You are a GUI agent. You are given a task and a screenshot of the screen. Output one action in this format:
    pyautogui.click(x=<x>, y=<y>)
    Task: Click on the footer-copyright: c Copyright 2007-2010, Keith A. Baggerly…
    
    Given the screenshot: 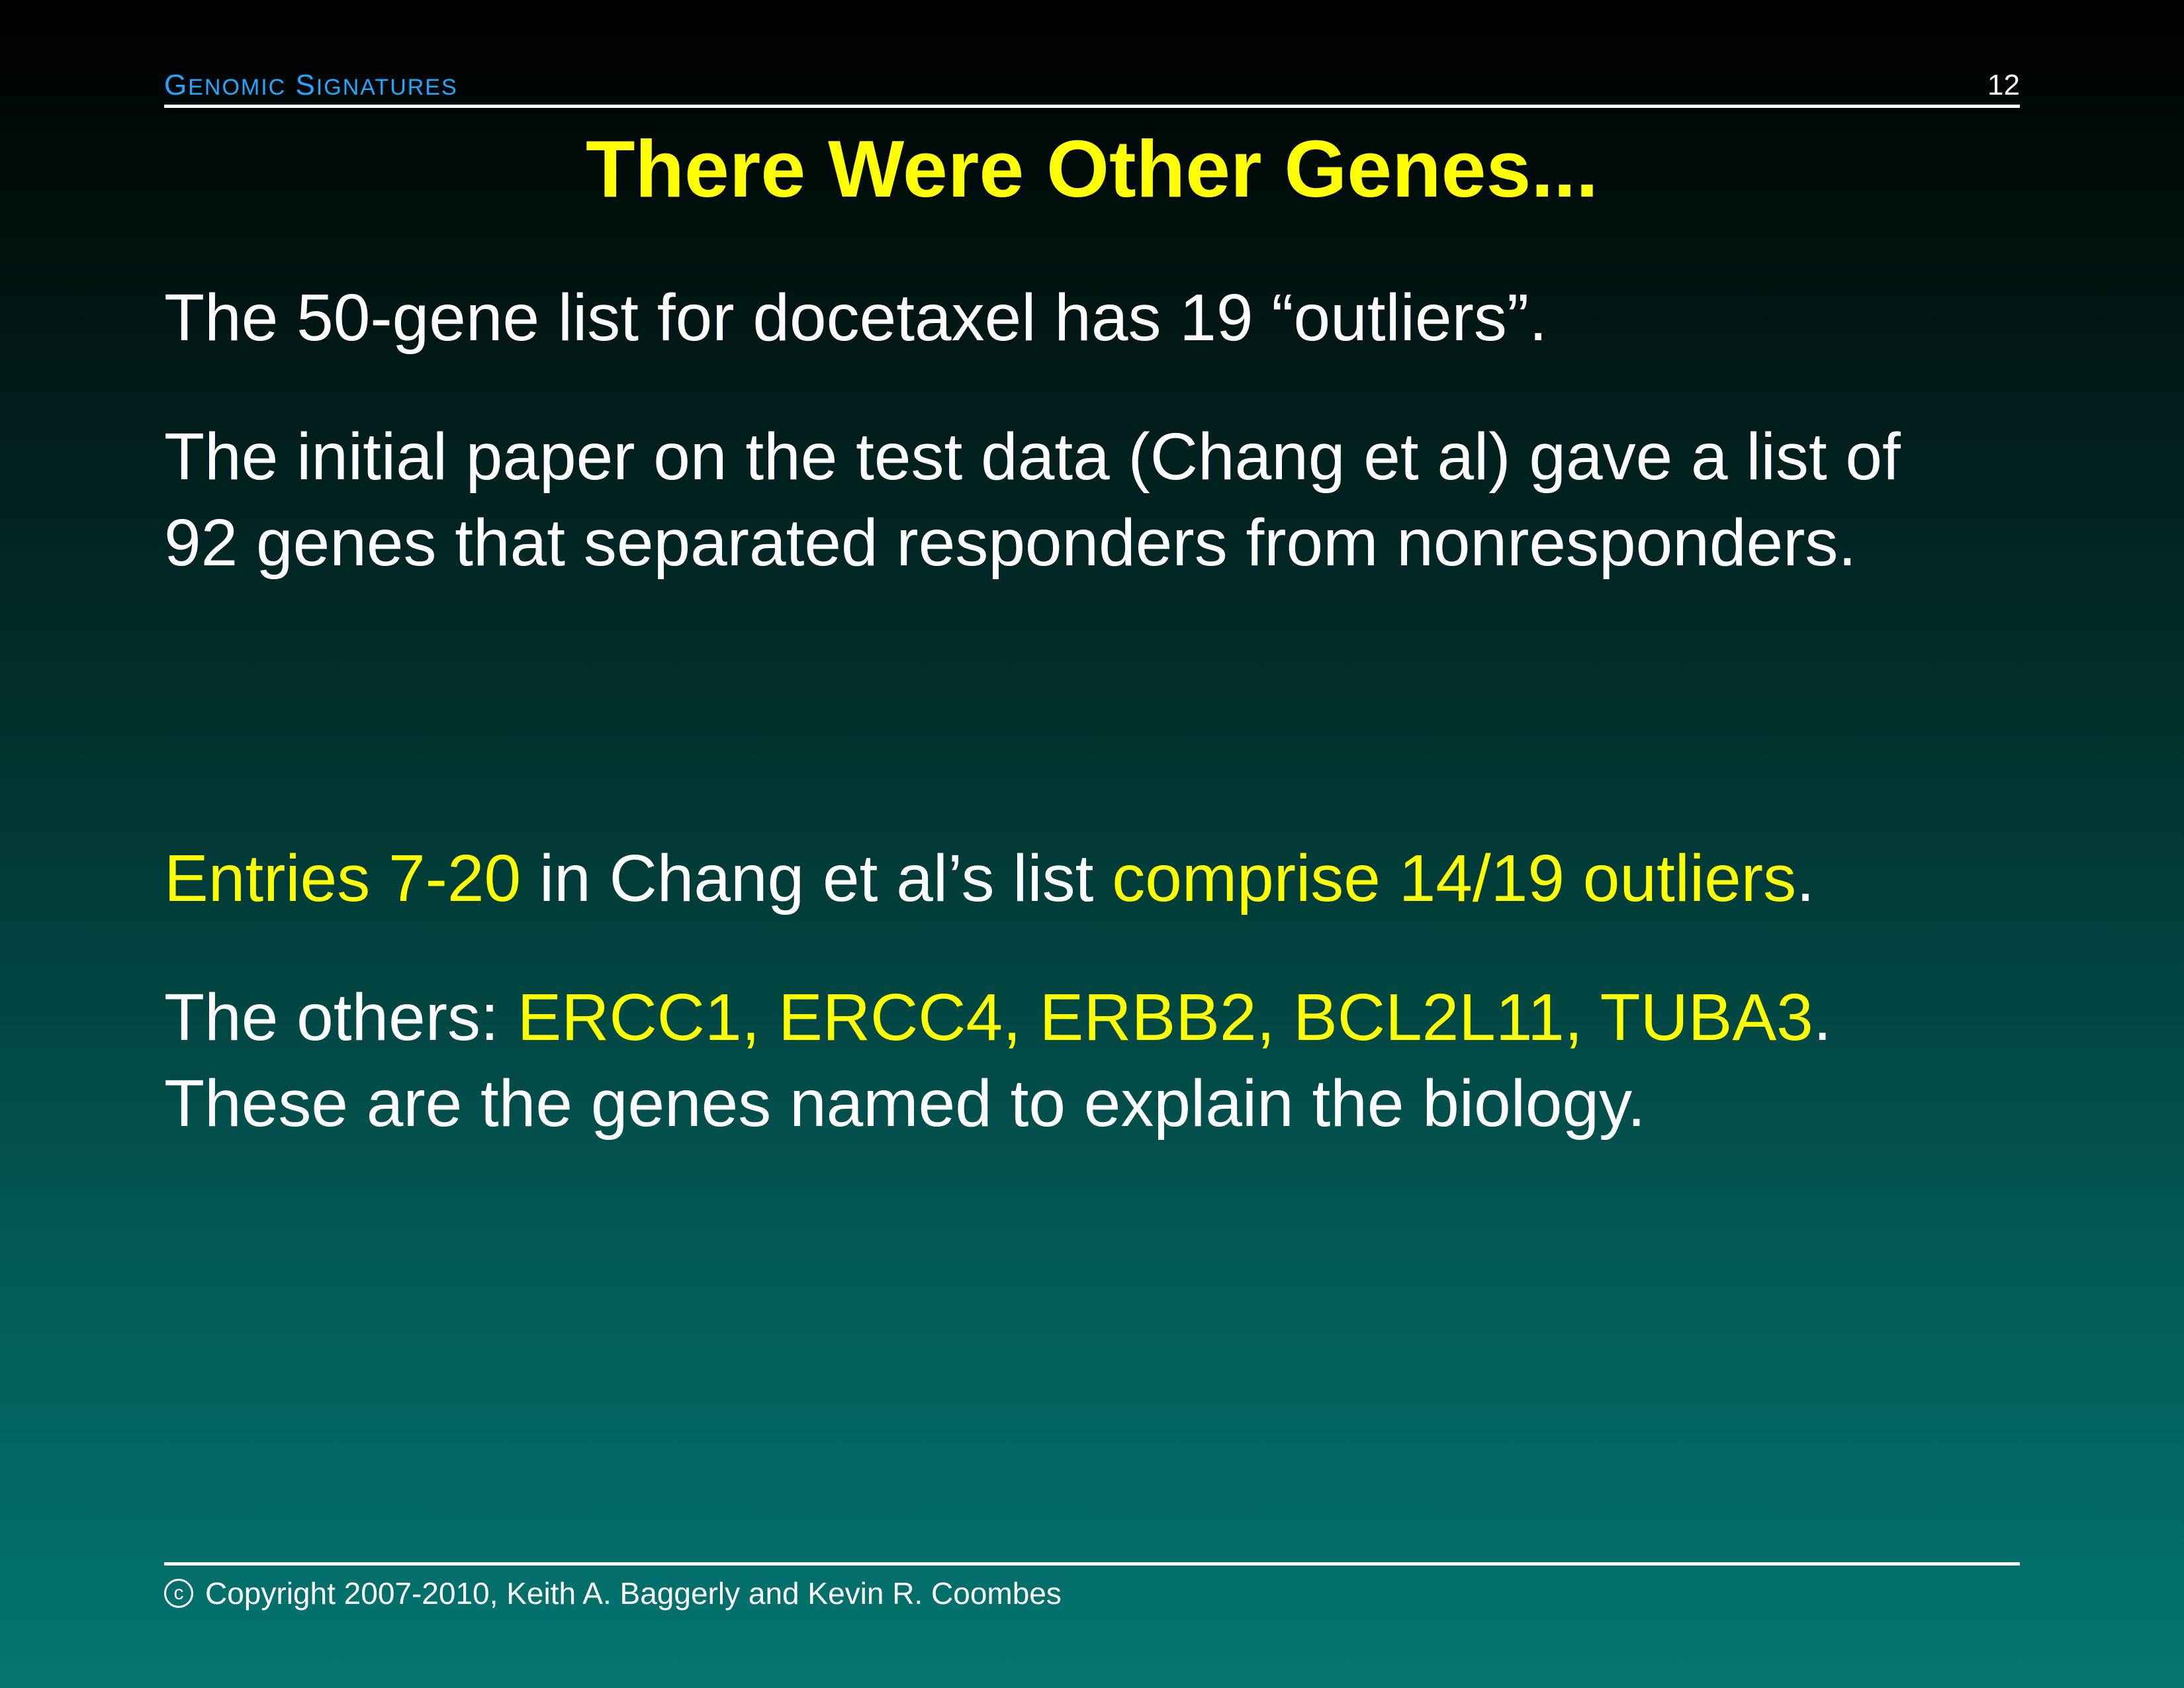 What is the action you would take?
    pyautogui.click(x=613, y=1593)
    